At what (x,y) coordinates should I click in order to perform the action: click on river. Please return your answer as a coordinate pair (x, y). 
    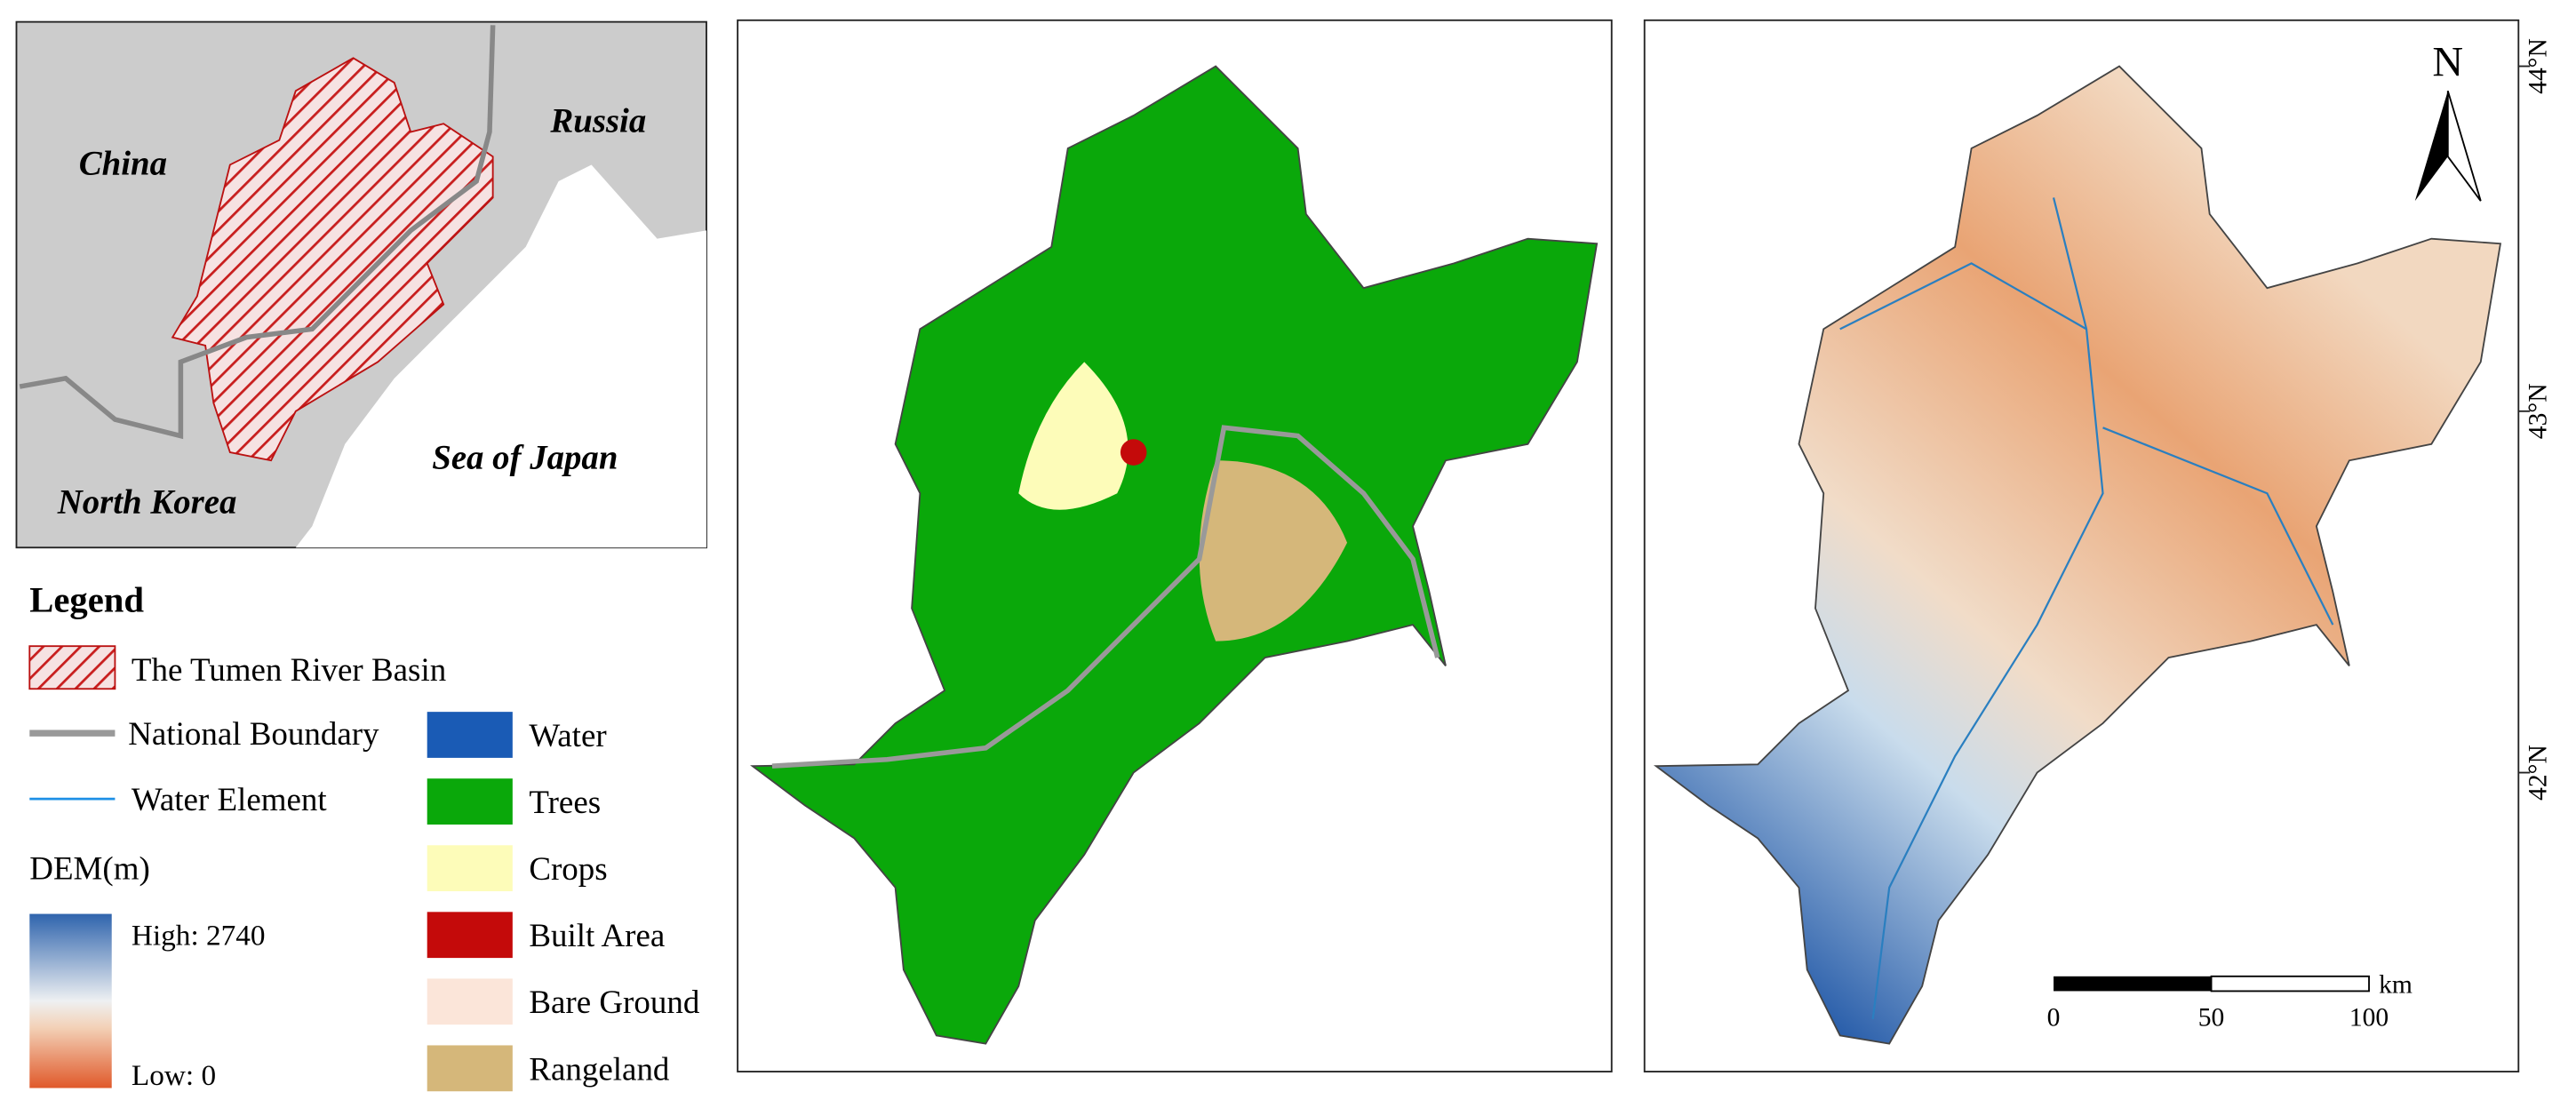
    Looking at the image, I should click on (2086, 608).